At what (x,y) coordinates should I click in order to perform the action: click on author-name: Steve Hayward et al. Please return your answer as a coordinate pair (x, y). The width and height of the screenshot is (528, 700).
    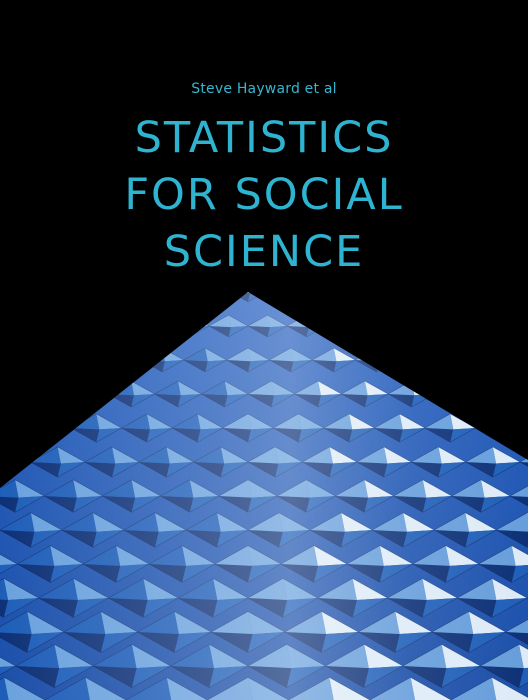
    Looking at the image, I should click on (264, 89).